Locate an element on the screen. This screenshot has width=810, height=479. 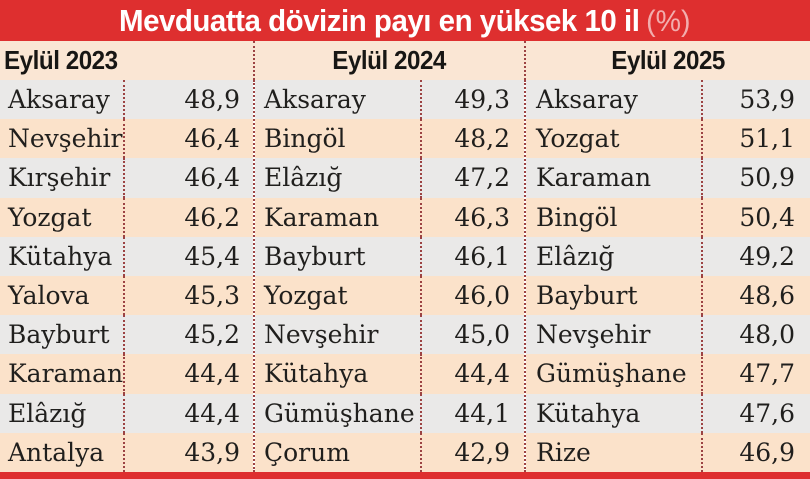
column-header: Eylül 2025 is located at coordinates (667, 60).